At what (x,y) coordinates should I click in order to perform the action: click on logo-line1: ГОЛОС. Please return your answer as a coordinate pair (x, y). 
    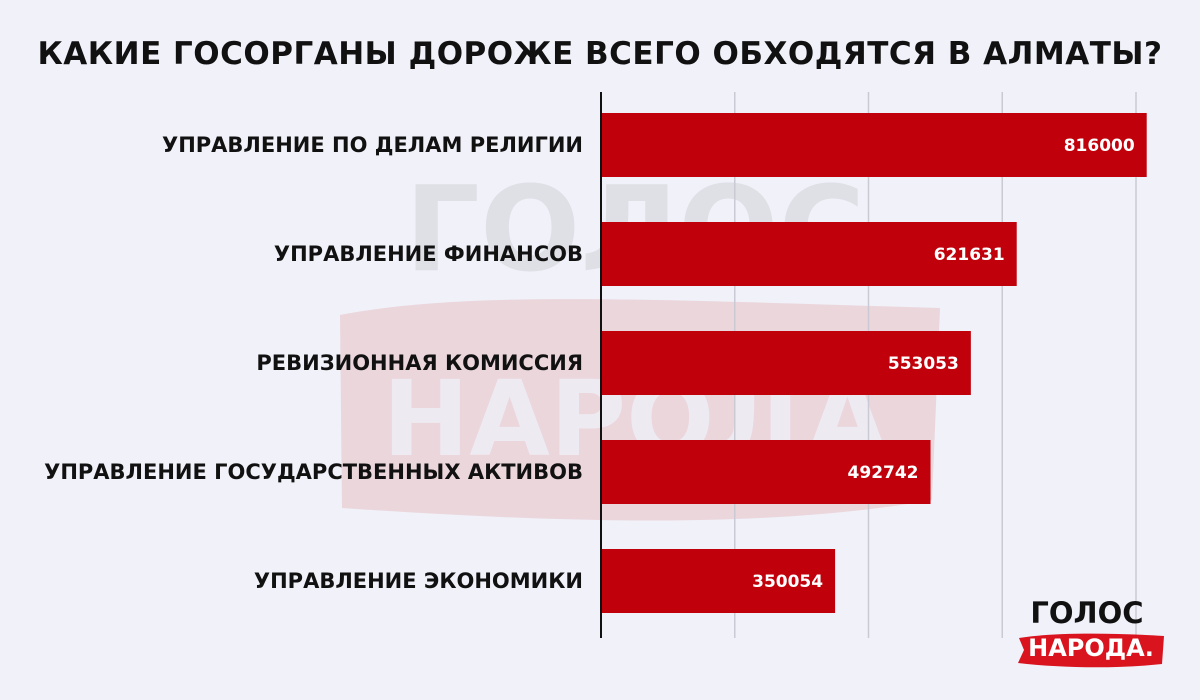
    Looking at the image, I should click on (1087, 613).